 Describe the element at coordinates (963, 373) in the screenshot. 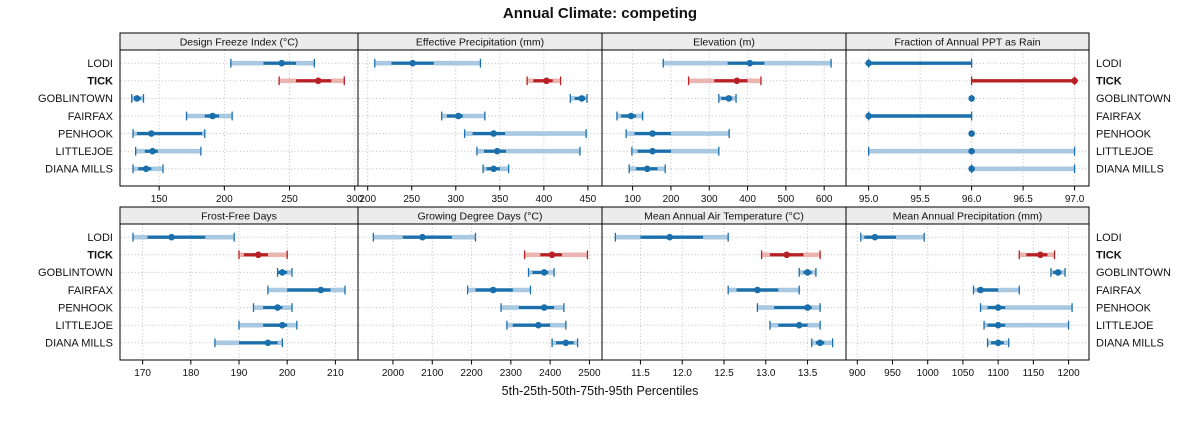

I see `axis-tick-label: 1050` at that location.